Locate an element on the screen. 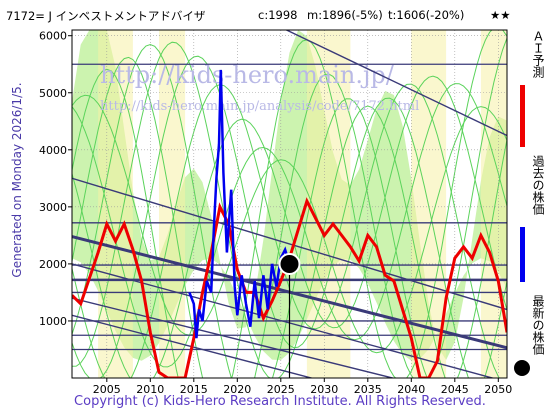 The height and width of the screenshot is (420, 560). x-tick-label-2025: 2025 is located at coordinates (281, 389).